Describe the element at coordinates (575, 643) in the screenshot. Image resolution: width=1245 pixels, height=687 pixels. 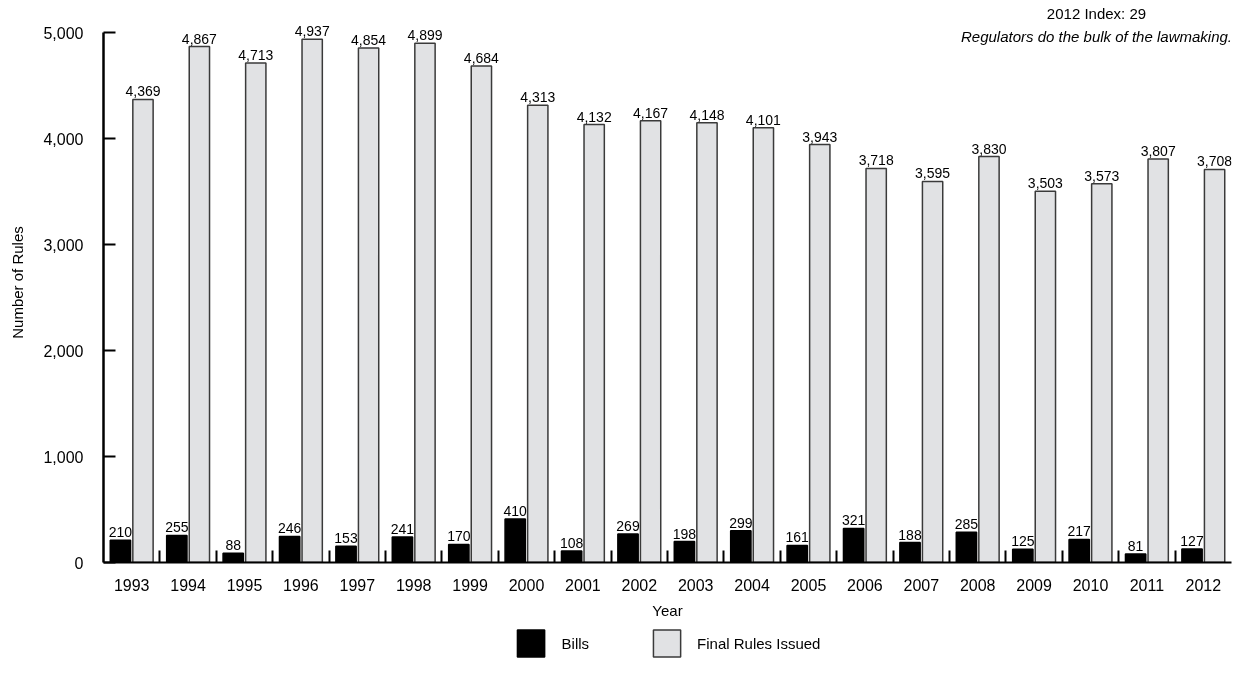
I see `legend-label: Bills` at that location.